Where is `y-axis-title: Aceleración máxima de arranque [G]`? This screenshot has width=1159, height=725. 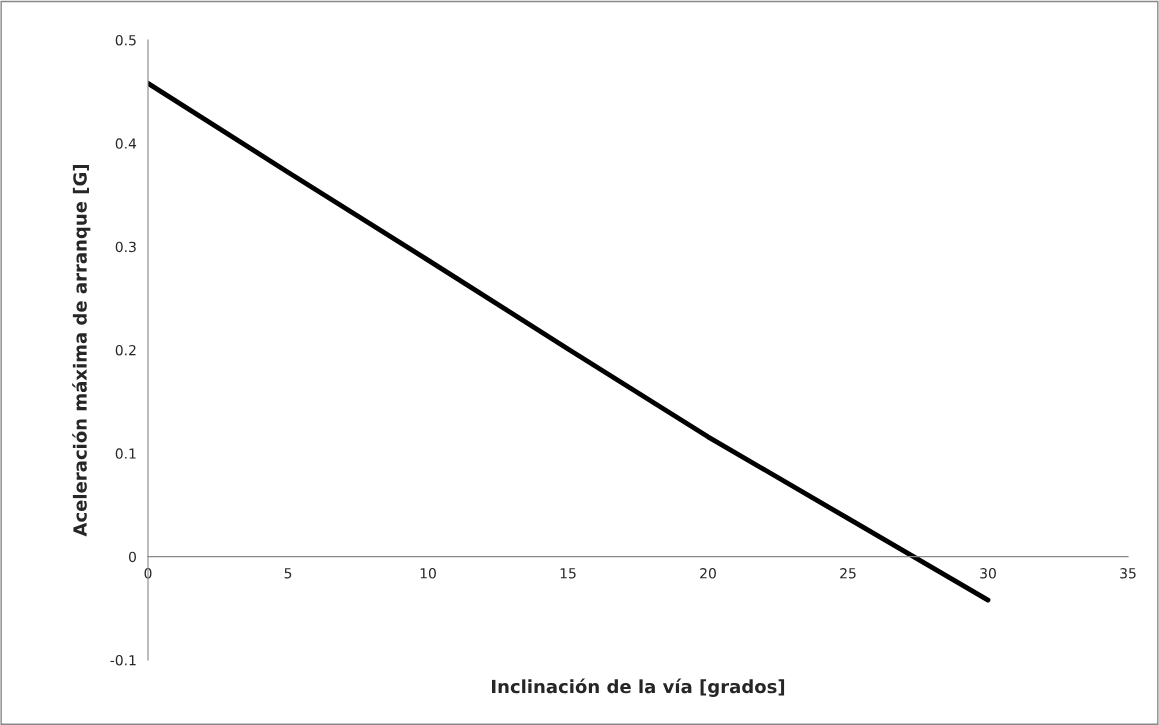
y-axis-title: Aceleración máxima de arranque [G] is located at coordinates (81, 350).